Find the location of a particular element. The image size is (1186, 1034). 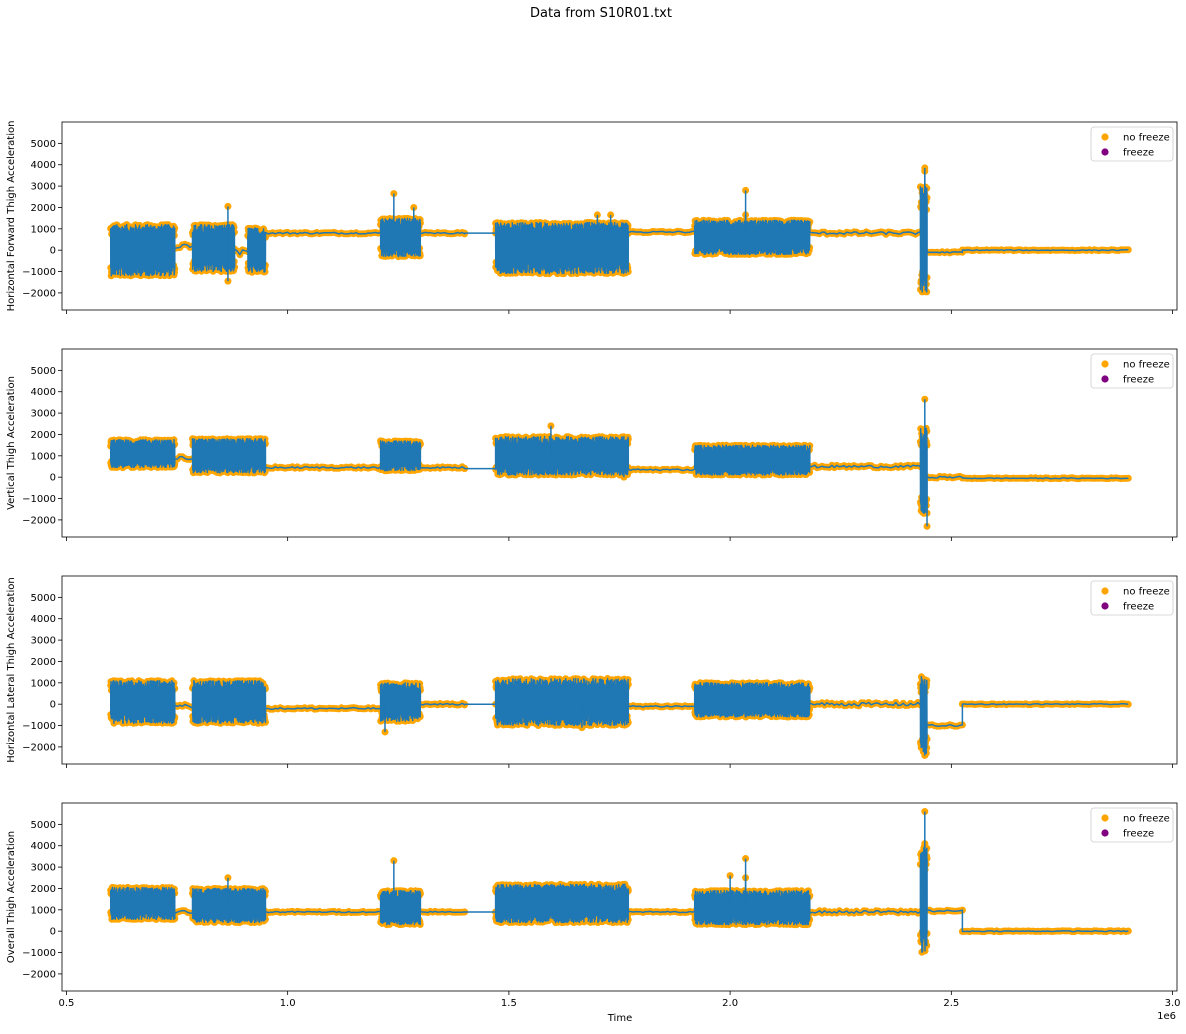

y-axis-label: Vertical Thigh Acceleration is located at coordinates (11, 443).